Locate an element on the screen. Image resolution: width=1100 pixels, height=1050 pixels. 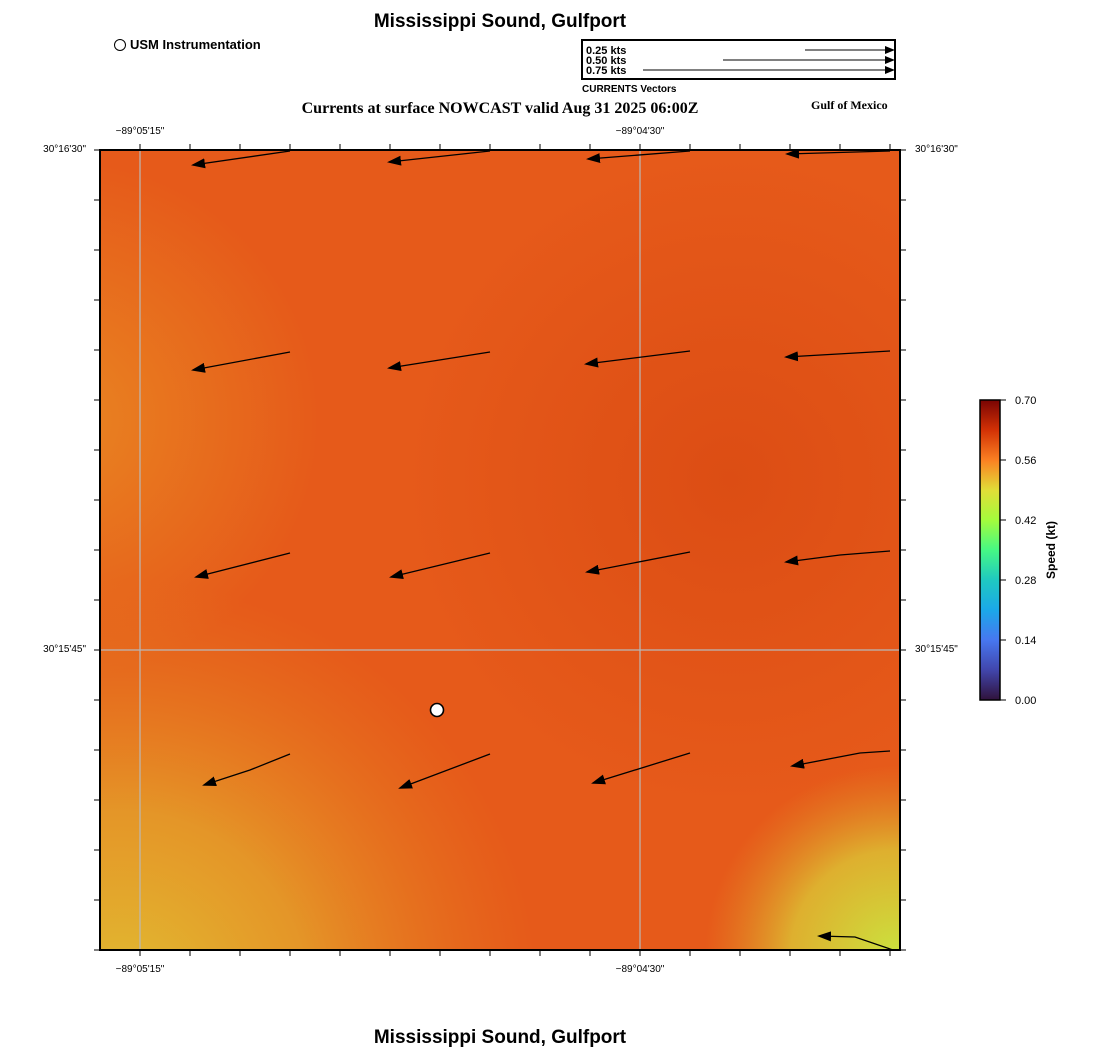
colorbar-tick-000: 0.00 is located at coordinates (1026, 701).